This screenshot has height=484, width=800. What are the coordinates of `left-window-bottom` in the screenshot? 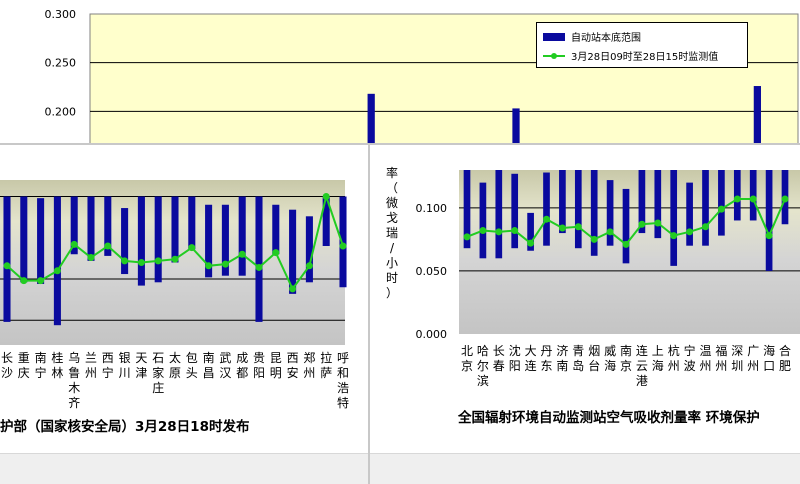 It's located at (184, 468).